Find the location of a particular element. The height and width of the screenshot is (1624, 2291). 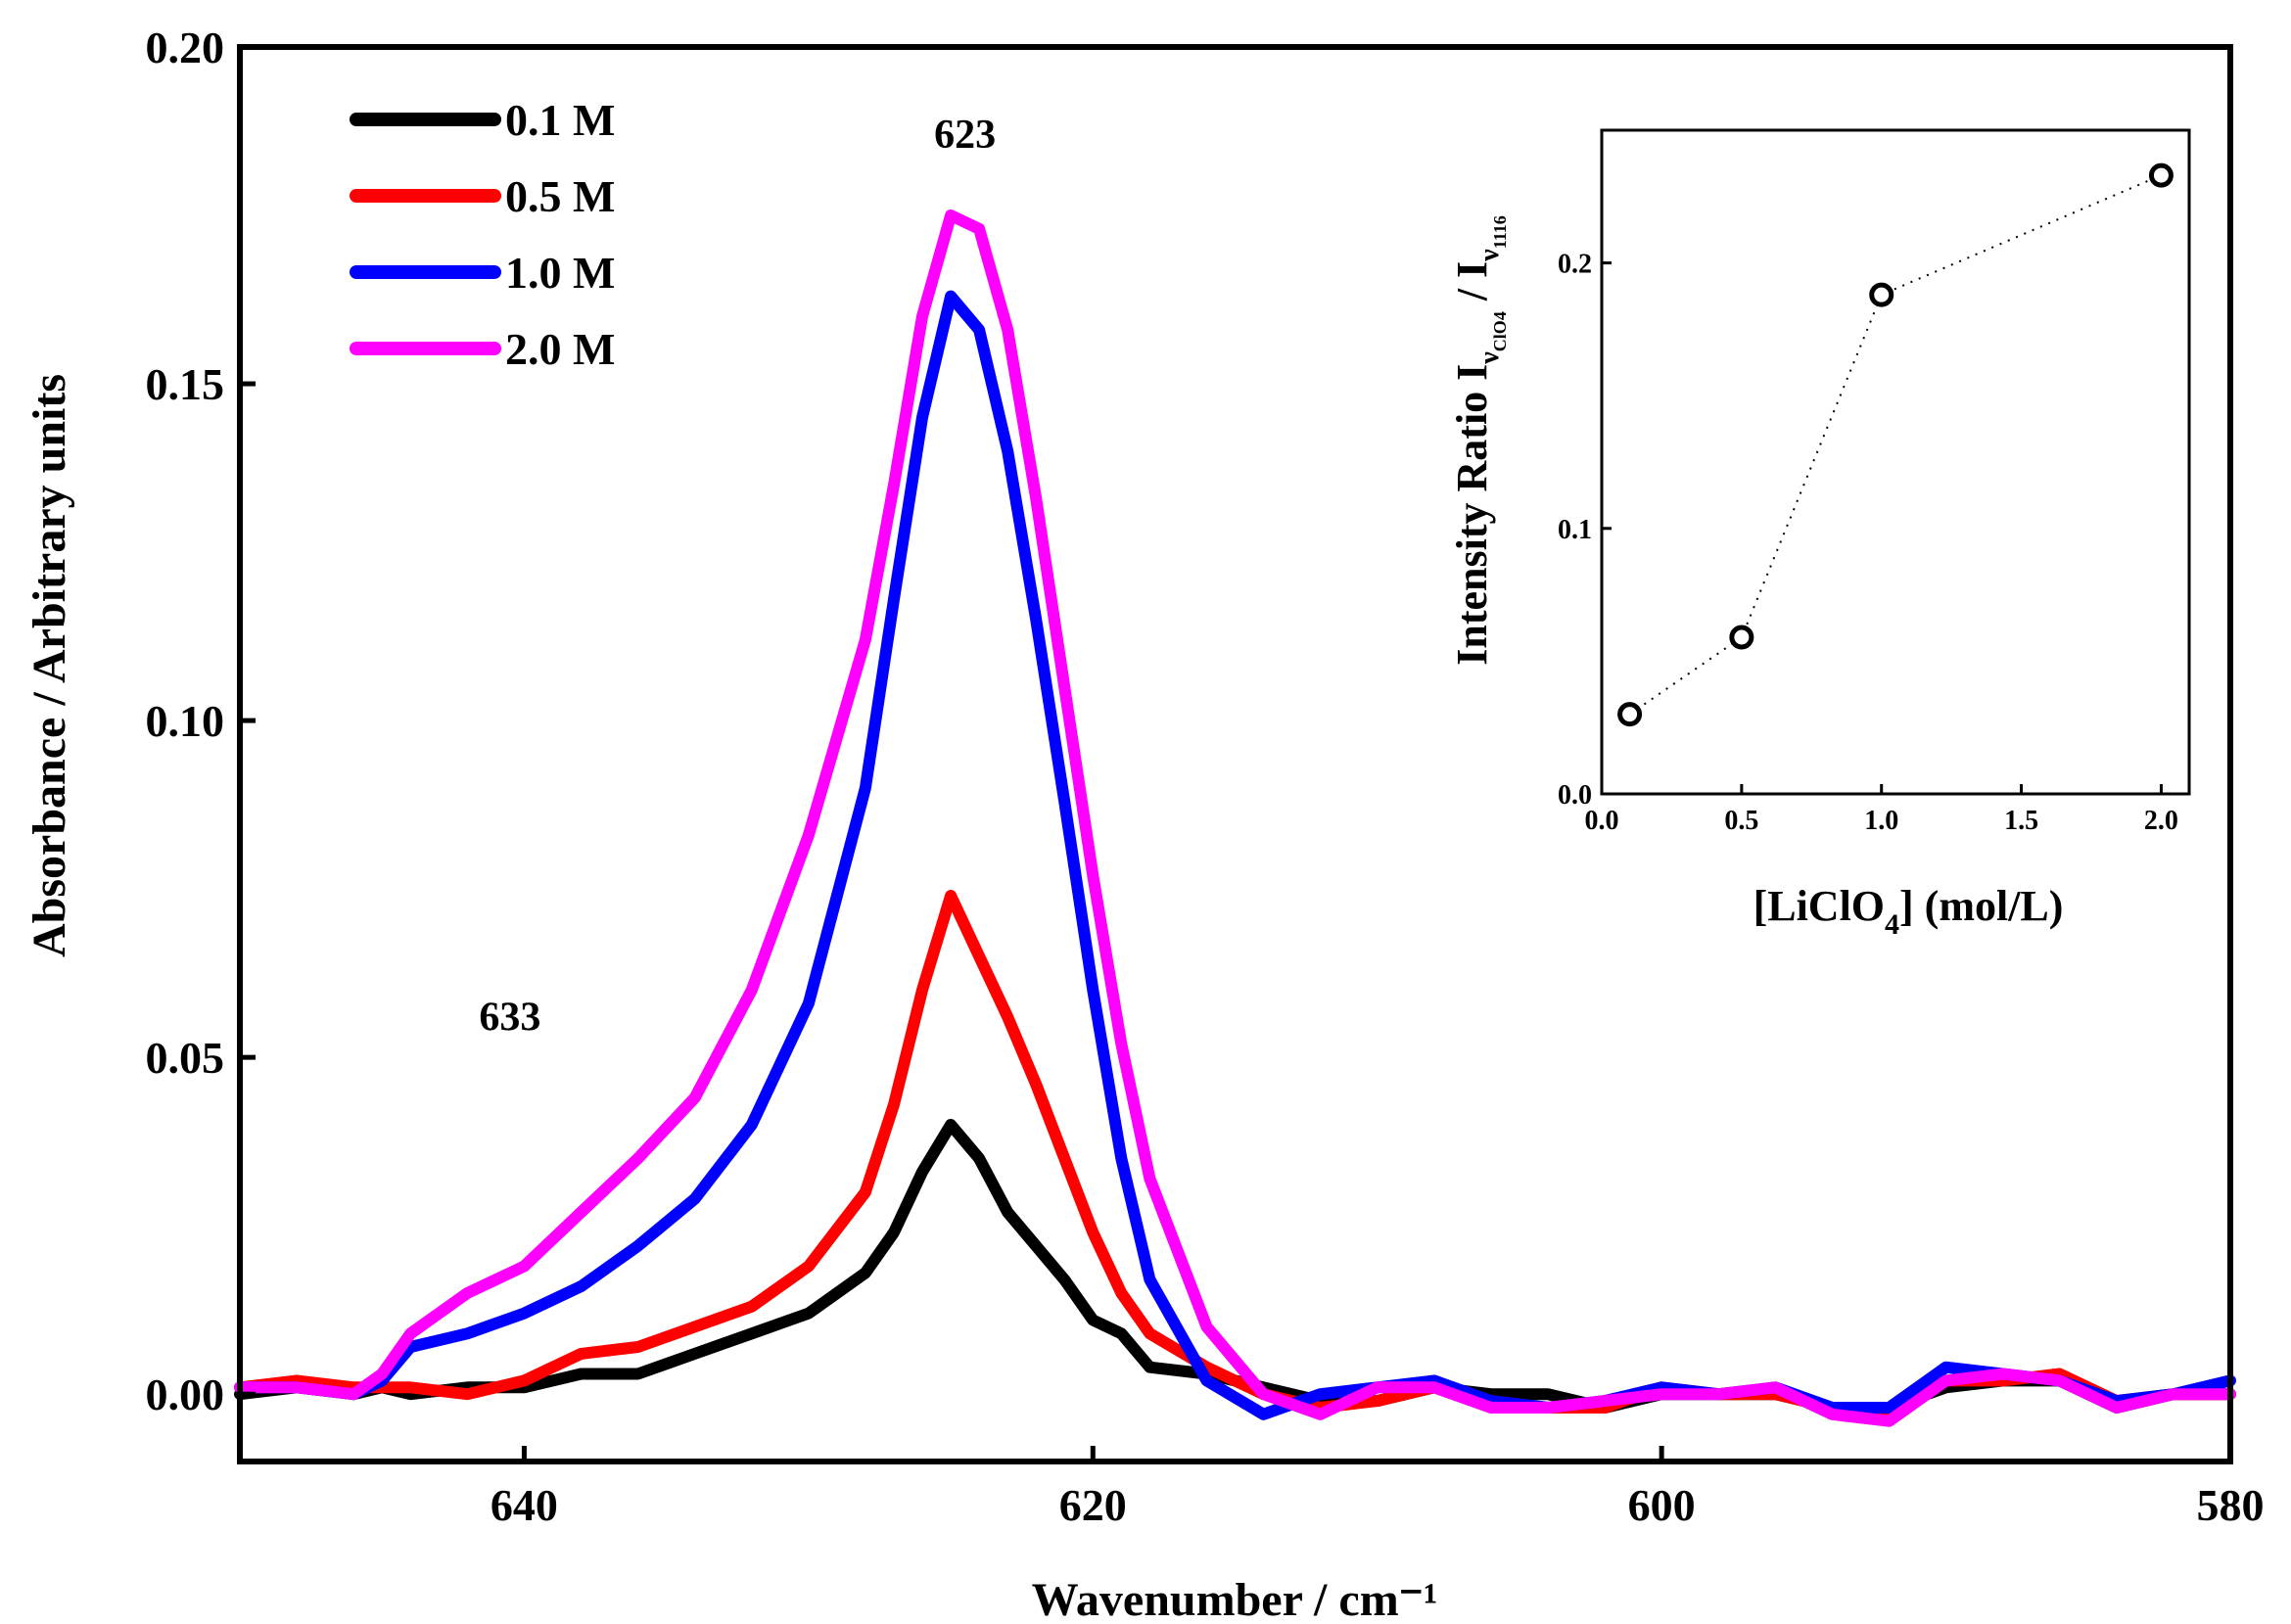

inset-x-axis-title: [LiClO4] (mol/L) is located at coordinates (1909, 912).